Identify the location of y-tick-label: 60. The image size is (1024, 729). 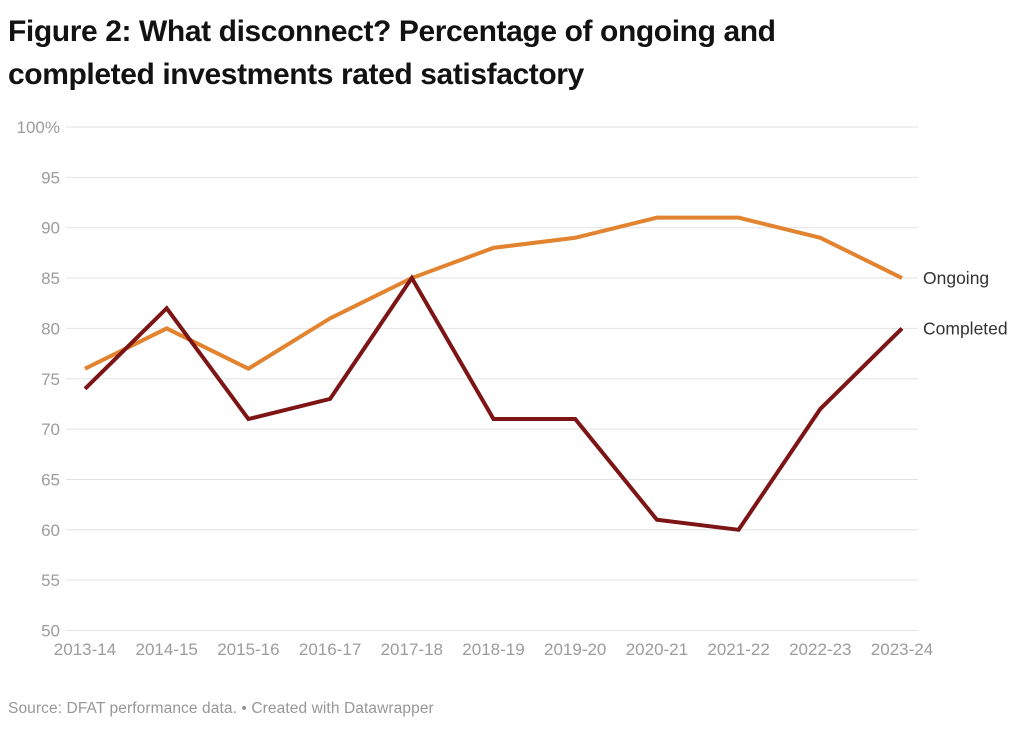
(50, 530).